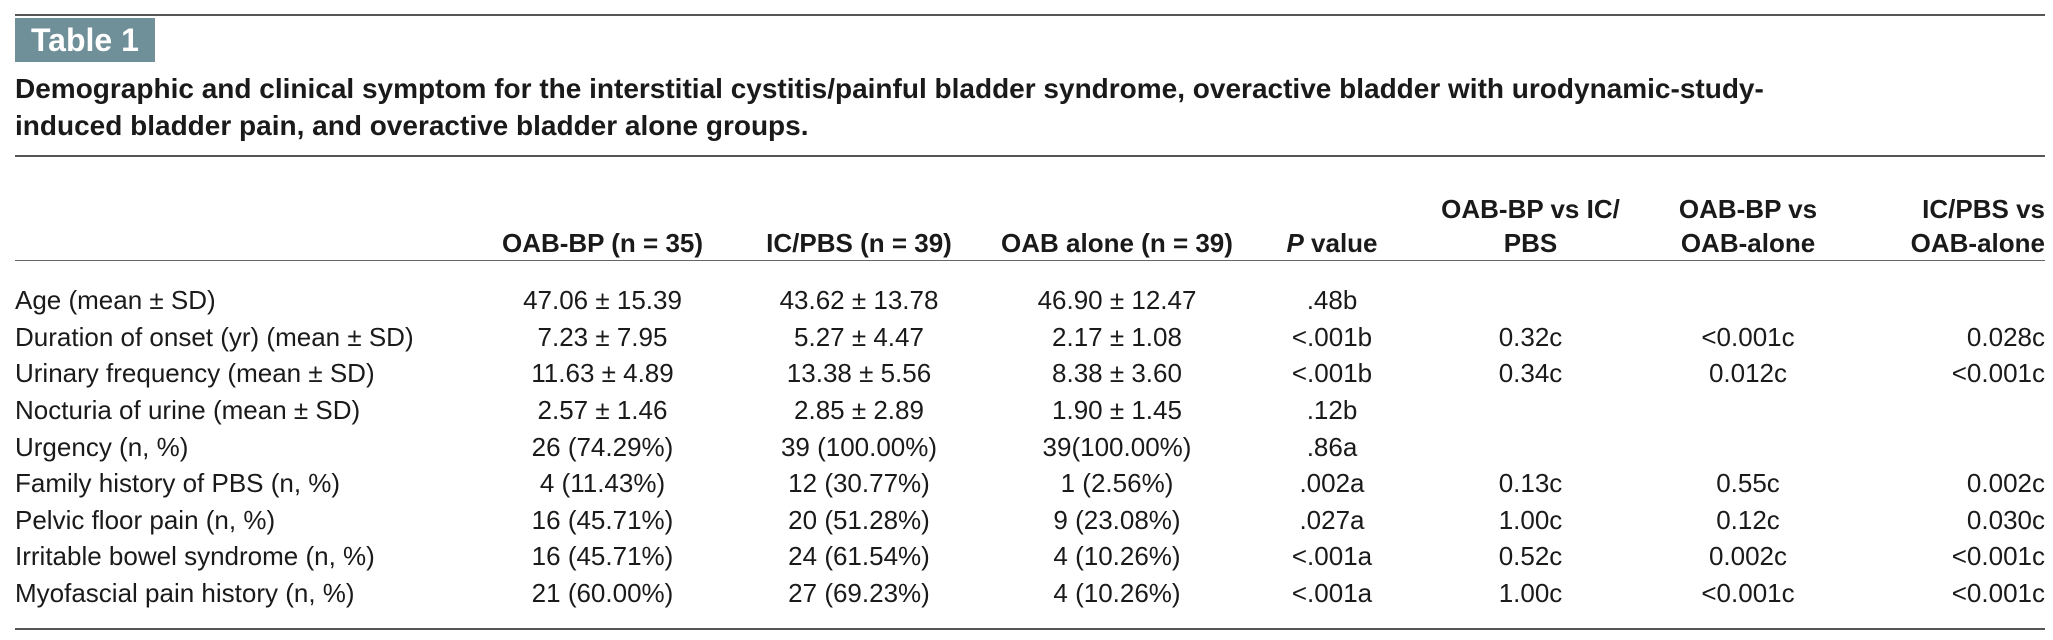 The width and height of the screenshot is (2053, 640). What do you see at coordinates (115, 300) in the screenshot?
I see `cell-label: Age (mean ± SD)` at bounding box center [115, 300].